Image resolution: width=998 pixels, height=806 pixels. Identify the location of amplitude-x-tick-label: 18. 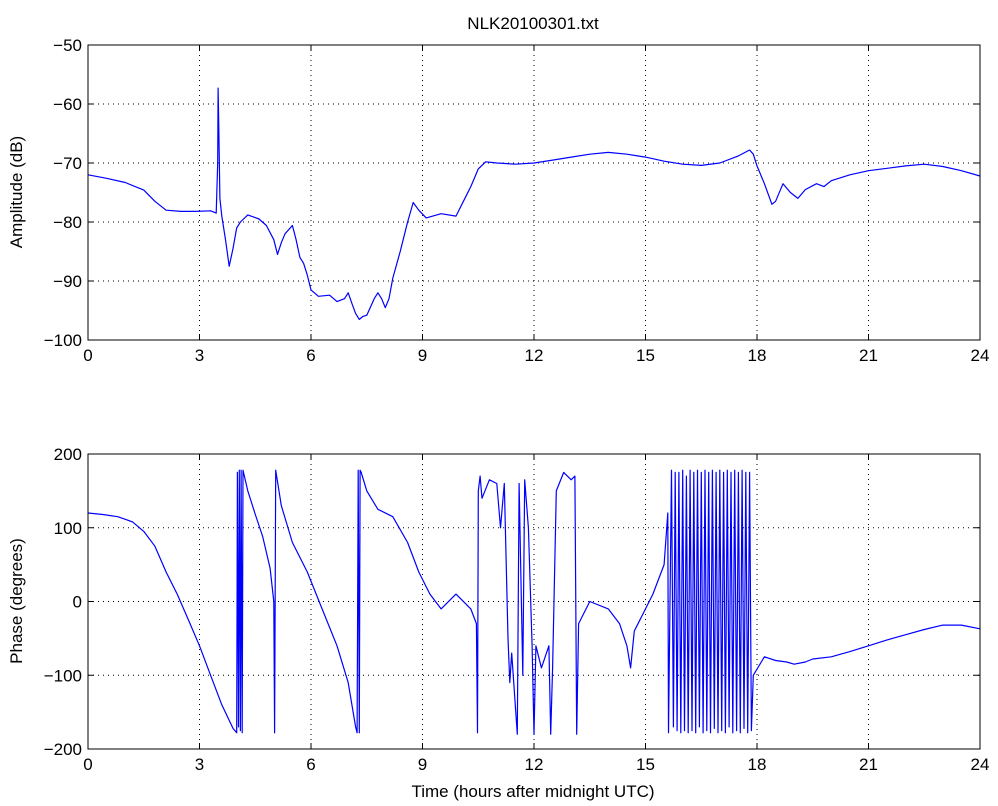
(757, 355).